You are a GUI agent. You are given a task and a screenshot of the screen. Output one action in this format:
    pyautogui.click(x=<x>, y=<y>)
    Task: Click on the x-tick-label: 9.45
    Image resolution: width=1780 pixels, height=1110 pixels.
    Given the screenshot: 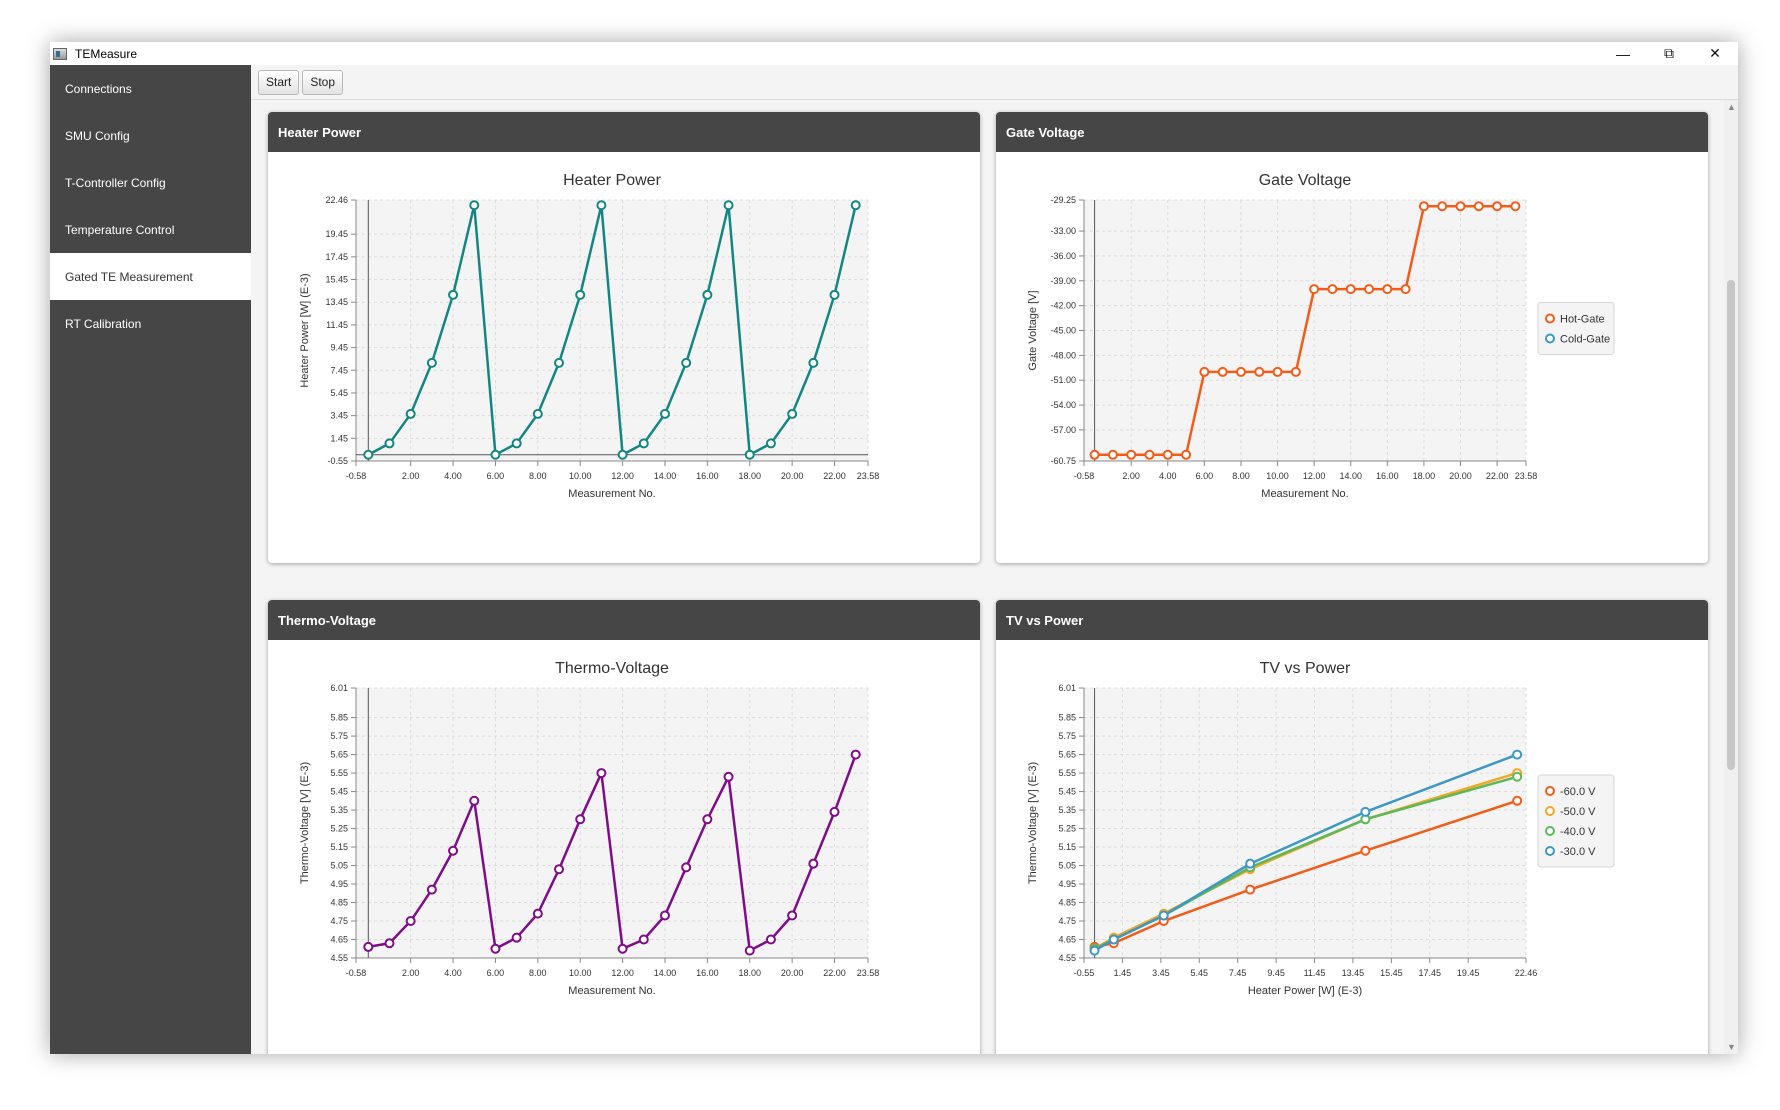 What is the action you would take?
    pyautogui.click(x=1276, y=973)
    